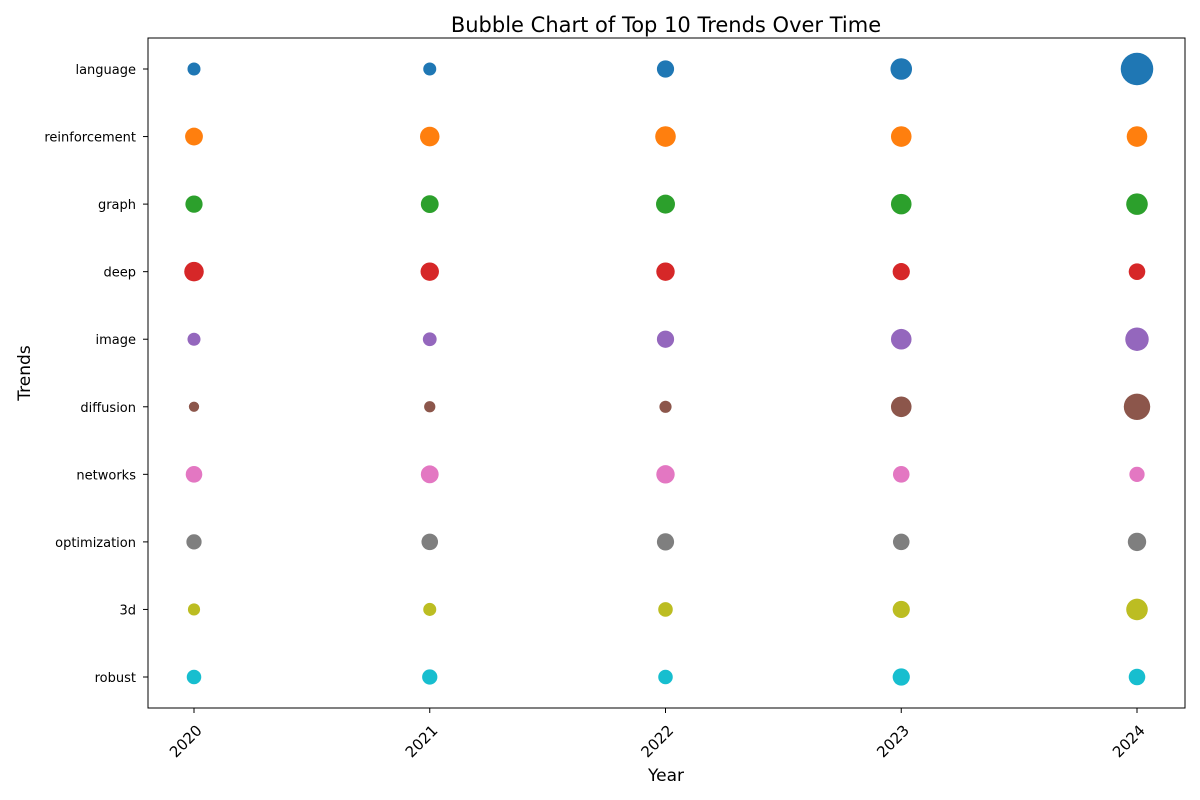 Image resolution: width=1200 pixels, height=800 pixels. What do you see at coordinates (194, 542) in the screenshot?
I see `bubble-optimization-2020` at bounding box center [194, 542].